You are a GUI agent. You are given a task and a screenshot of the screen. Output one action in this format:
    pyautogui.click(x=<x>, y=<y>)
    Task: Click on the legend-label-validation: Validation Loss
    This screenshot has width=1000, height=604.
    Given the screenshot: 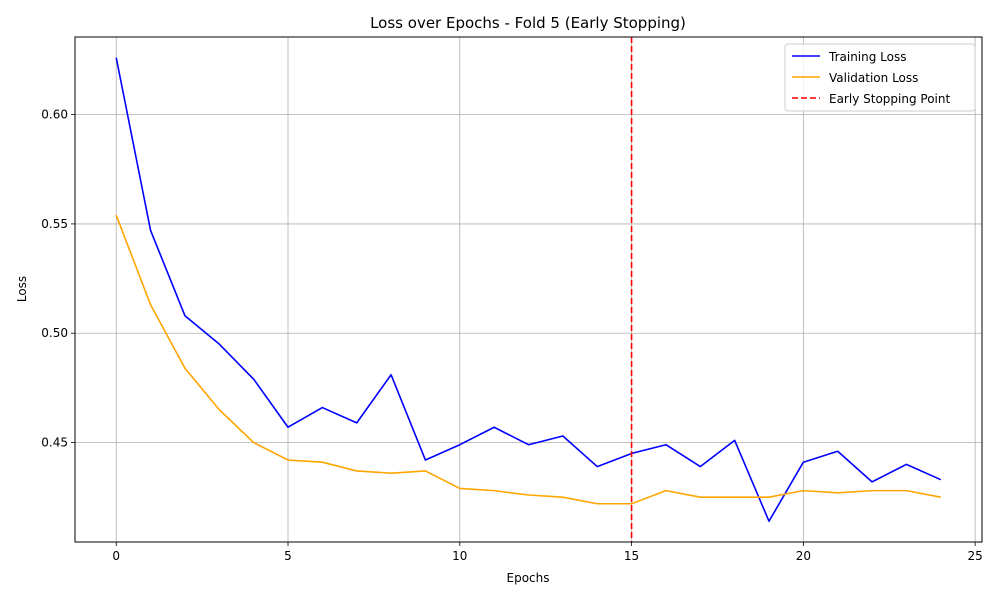 What is the action you would take?
    pyautogui.click(x=873, y=78)
    